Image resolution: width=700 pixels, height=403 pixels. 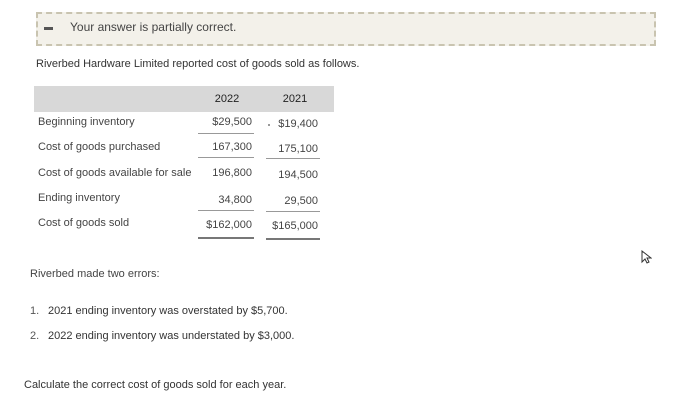 What do you see at coordinates (79, 198) in the screenshot?
I see `row-label-ending-inventory: Ending inventory` at bounding box center [79, 198].